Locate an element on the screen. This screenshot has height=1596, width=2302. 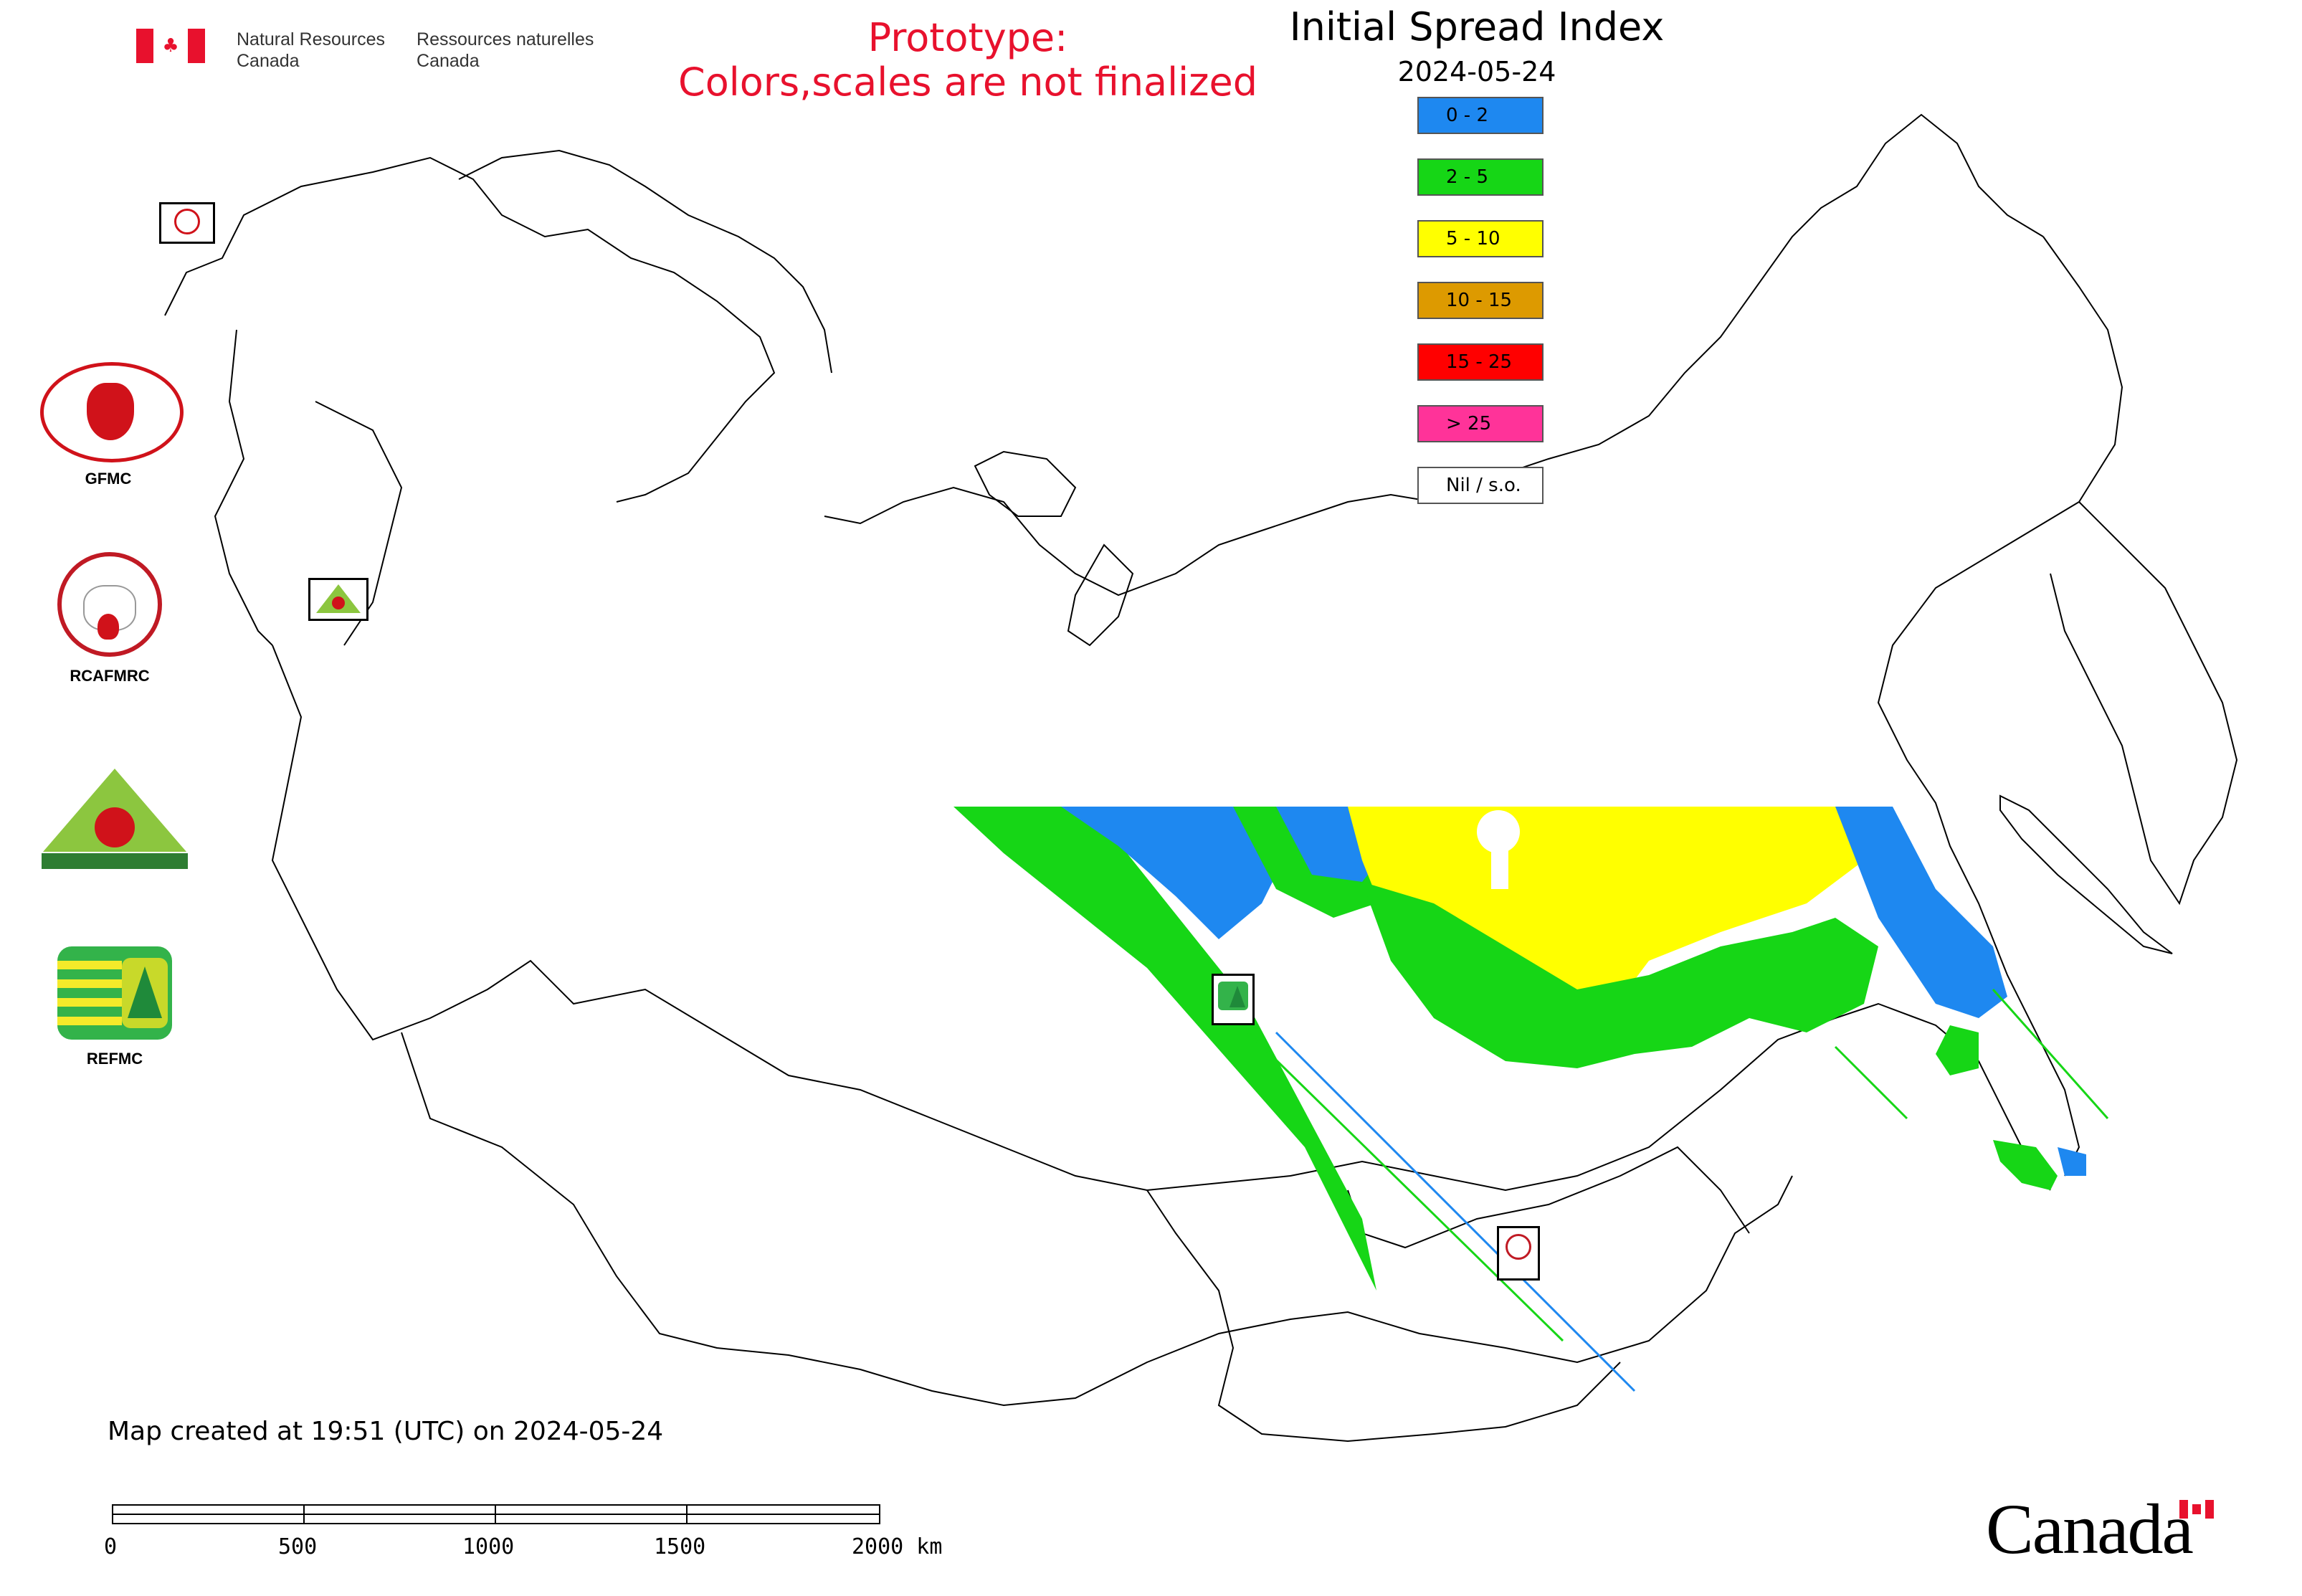
map-title: Initial Spread Index is located at coordinates (1477, 26).